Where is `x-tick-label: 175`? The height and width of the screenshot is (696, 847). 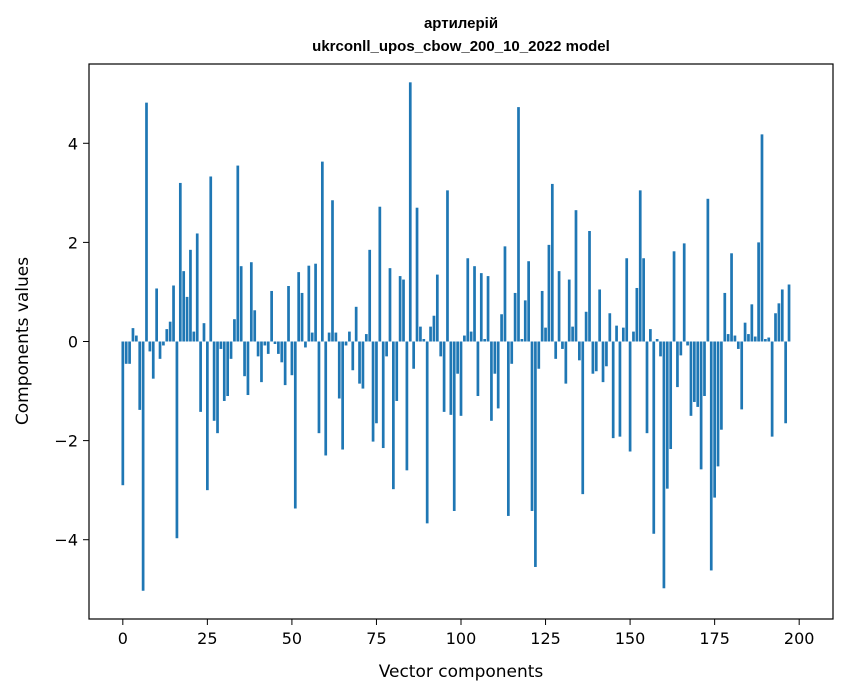
x-tick-label: 175 is located at coordinates (714, 638).